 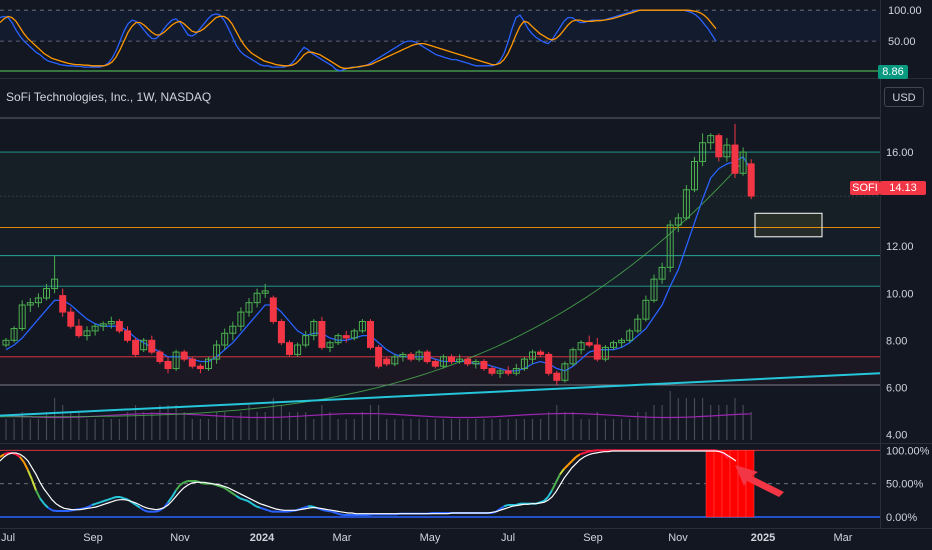 What do you see at coordinates (465, 484) in the screenshot?
I see `bottom-oscillator-pane: 100.00% 50.00% 0.00%` at bounding box center [465, 484].